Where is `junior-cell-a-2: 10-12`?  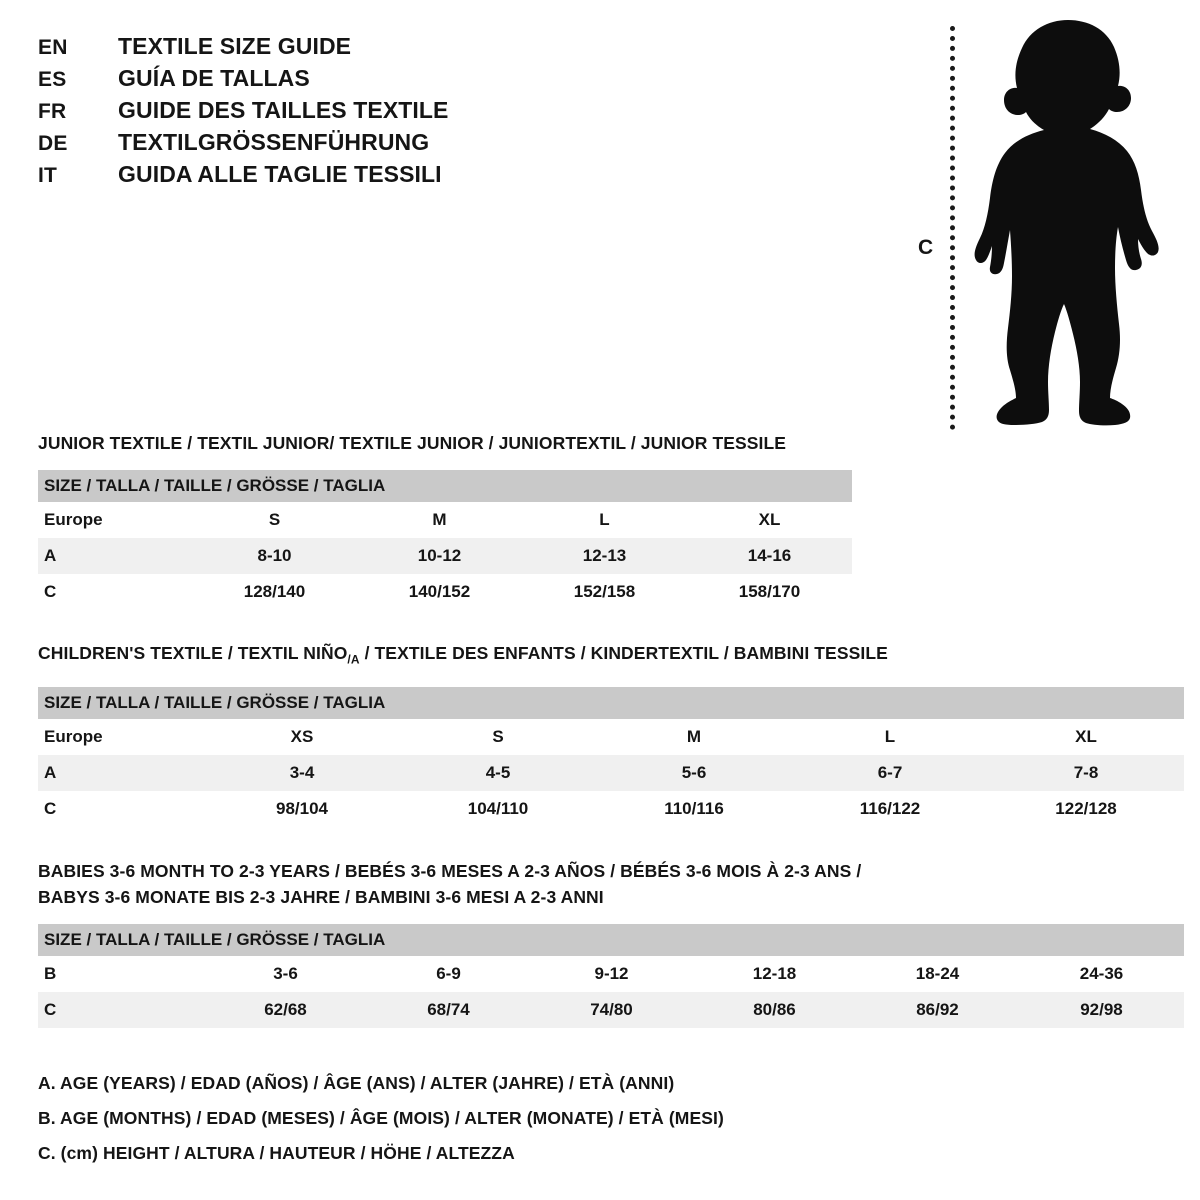
junior-cell-a-2: 10-12 is located at coordinates (439, 556).